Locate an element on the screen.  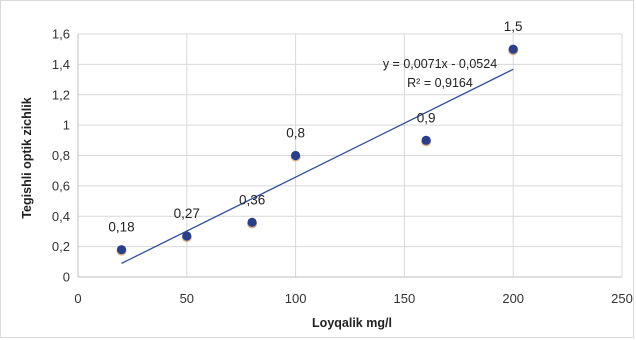
data-label: 0,8 is located at coordinates (295, 133).